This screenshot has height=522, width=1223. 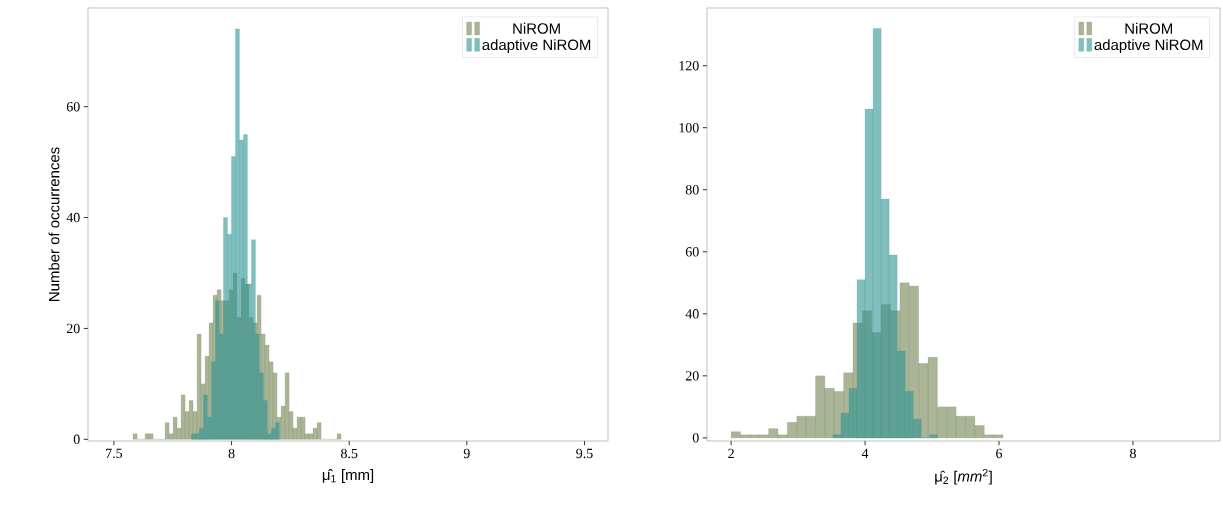 What do you see at coordinates (692, 190) in the screenshot?
I see `y-tick-label: 80` at bounding box center [692, 190].